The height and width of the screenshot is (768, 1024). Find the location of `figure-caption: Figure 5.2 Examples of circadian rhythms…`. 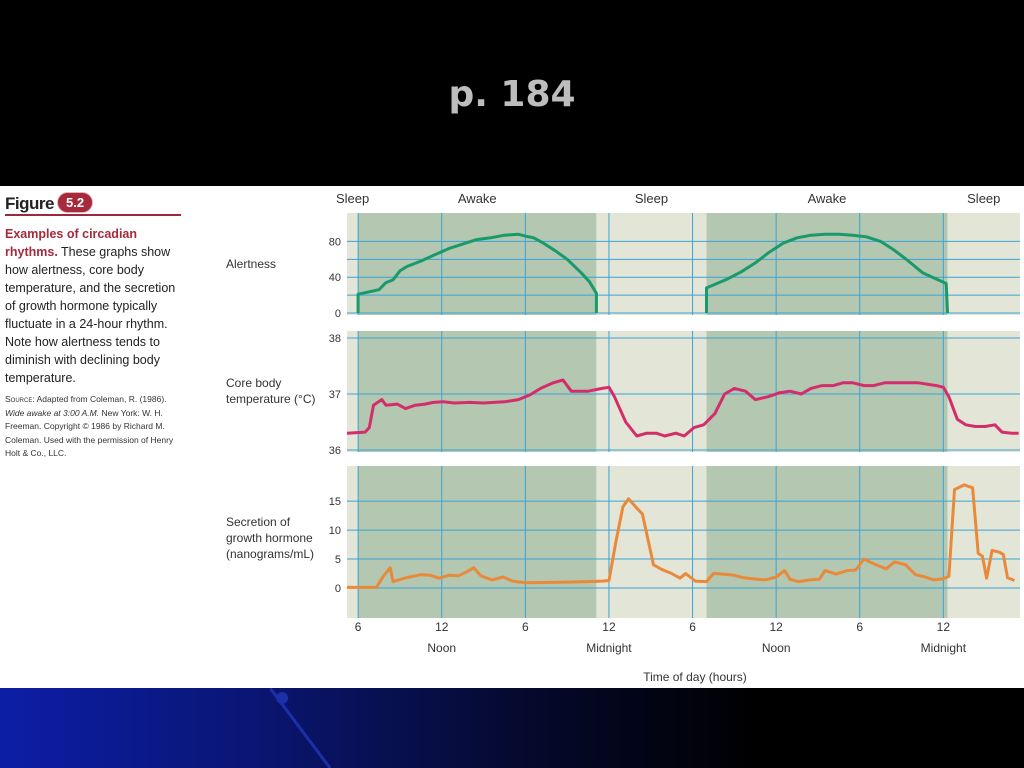

figure-caption: Figure 5.2 Examples of circadian rhythms… is located at coordinates (96, 325).